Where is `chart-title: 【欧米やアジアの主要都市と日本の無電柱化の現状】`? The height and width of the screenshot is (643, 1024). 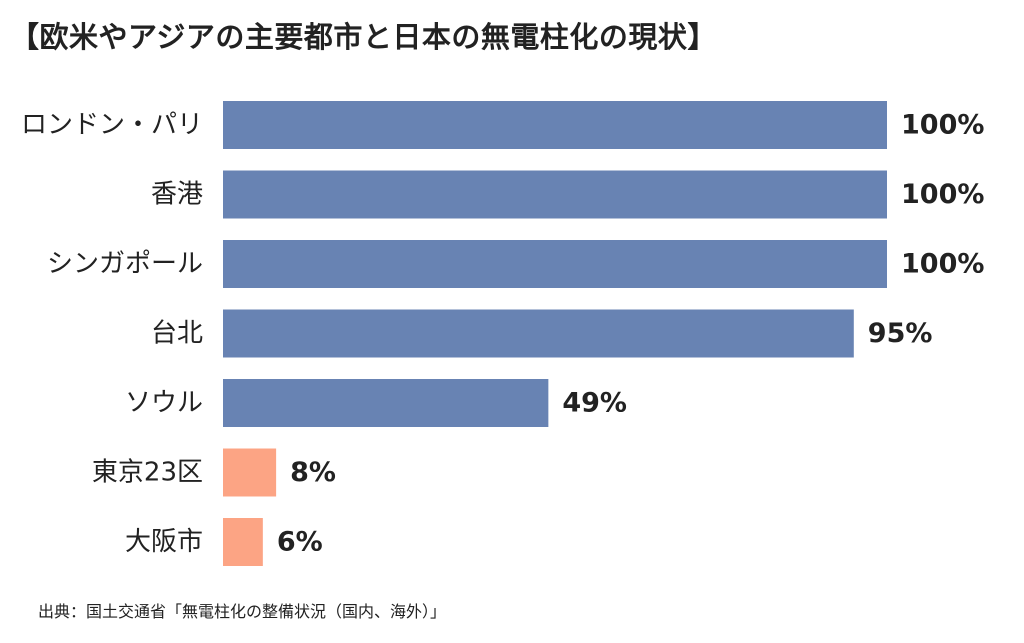 chart-title: 【欧米やアジアの主要都市と日本の無電柱化の現状】 is located at coordinates (363, 37).